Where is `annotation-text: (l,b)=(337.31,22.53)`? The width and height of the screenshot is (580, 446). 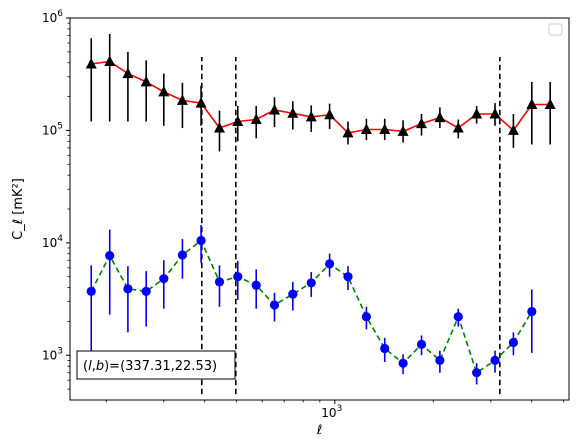
annotation-text: (l,b)=(337.31,22.53) is located at coordinates (150, 366).